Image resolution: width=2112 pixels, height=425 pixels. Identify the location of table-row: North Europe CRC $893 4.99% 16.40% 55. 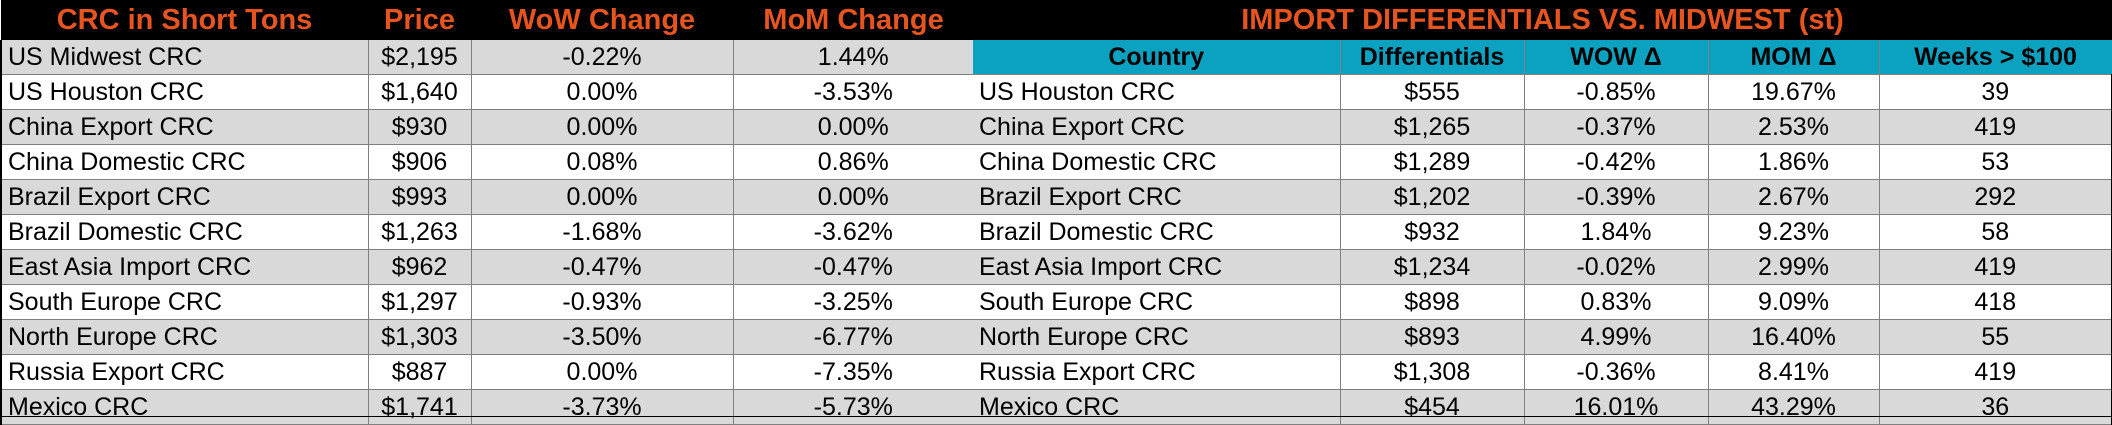
(1542, 337).